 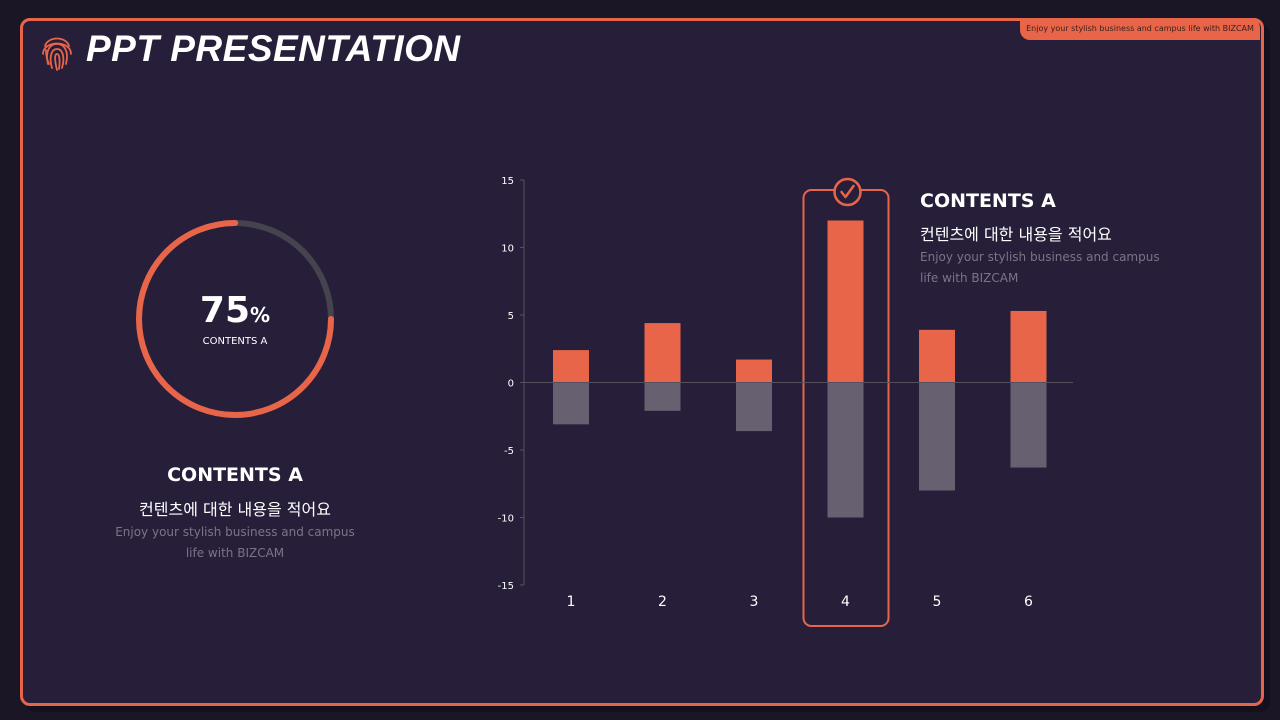 What do you see at coordinates (506, 519) in the screenshot?
I see `y-tick-label: -10` at bounding box center [506, 519].